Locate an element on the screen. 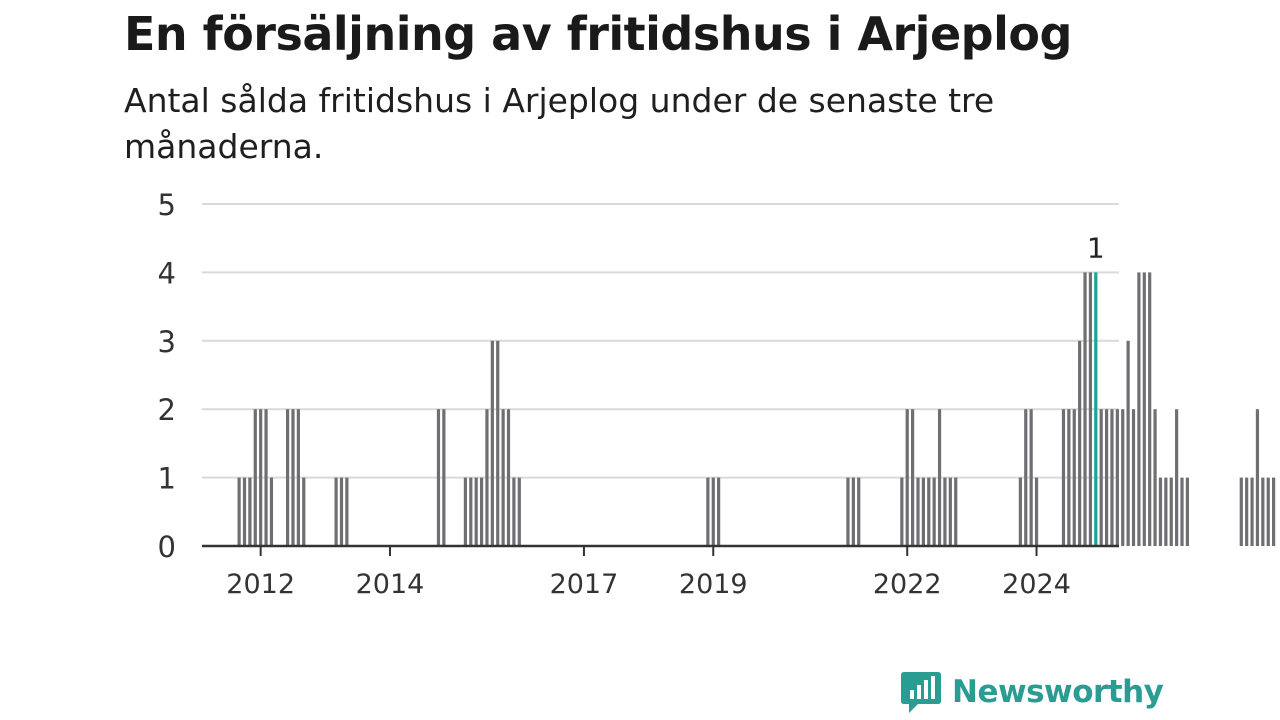 This screenshot has height=720, width=1280. annotations: 1 is located at coordinates (1096, 247).